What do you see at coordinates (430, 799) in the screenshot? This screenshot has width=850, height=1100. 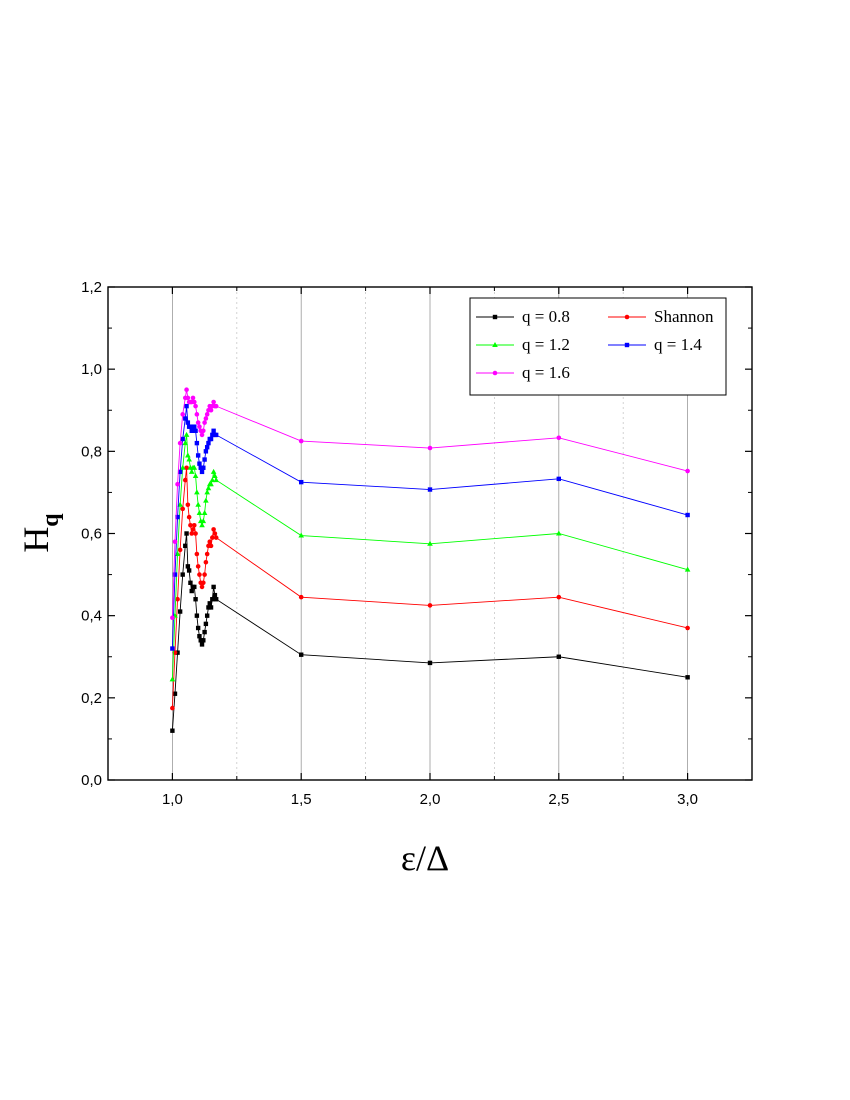 I see `x-tick-label: 2,0` at bounding box center [430, 799].